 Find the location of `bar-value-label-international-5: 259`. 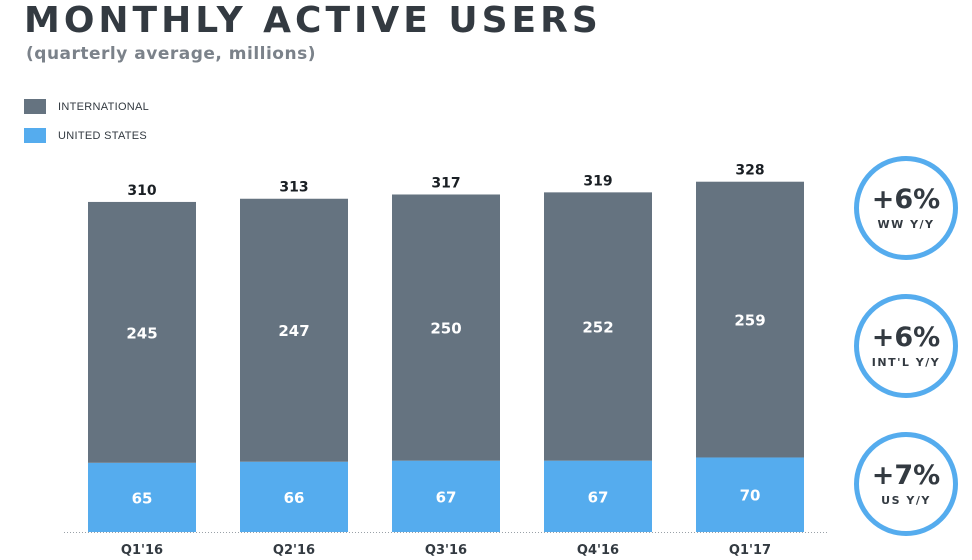

bar-value-label-international-5: 259 is located at coordinates (749, 321).